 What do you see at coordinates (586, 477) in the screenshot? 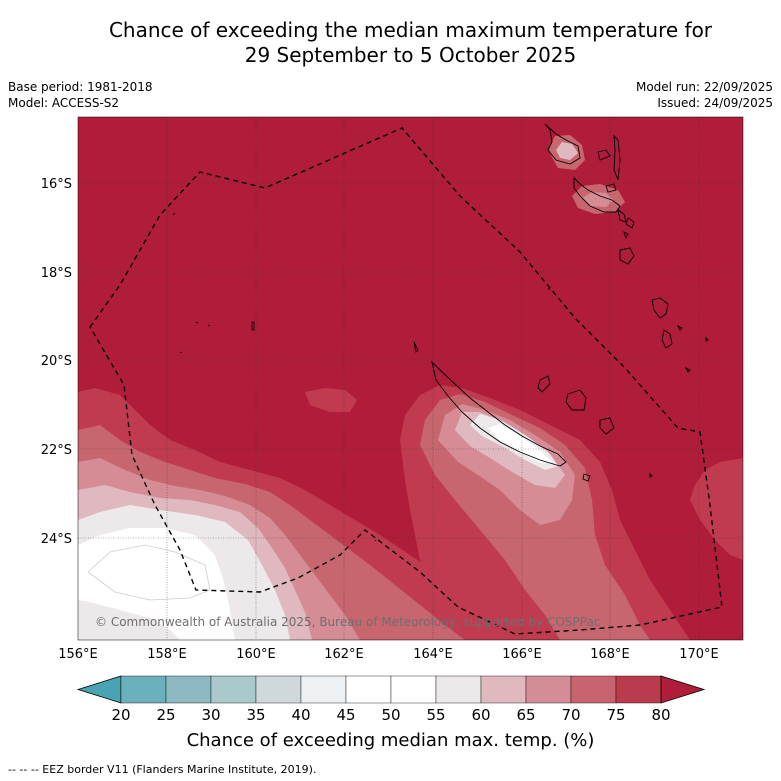
I see `isle-of-pines` at bounding box center [586, 477].